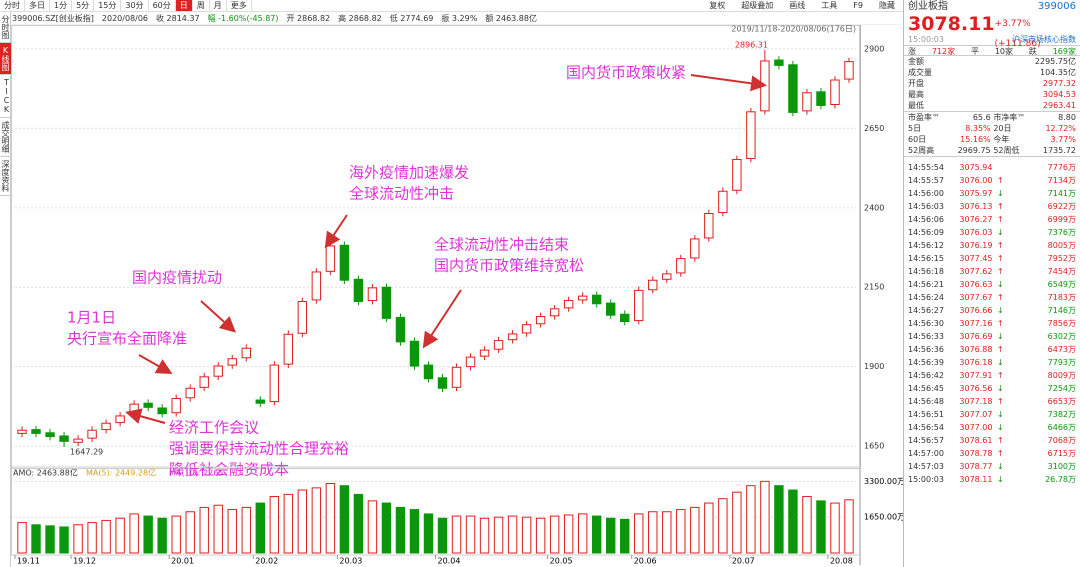 The width and height of the screenshot is (1080, 567). I want to click on trade-price: 3076.00, so click(976, 180).